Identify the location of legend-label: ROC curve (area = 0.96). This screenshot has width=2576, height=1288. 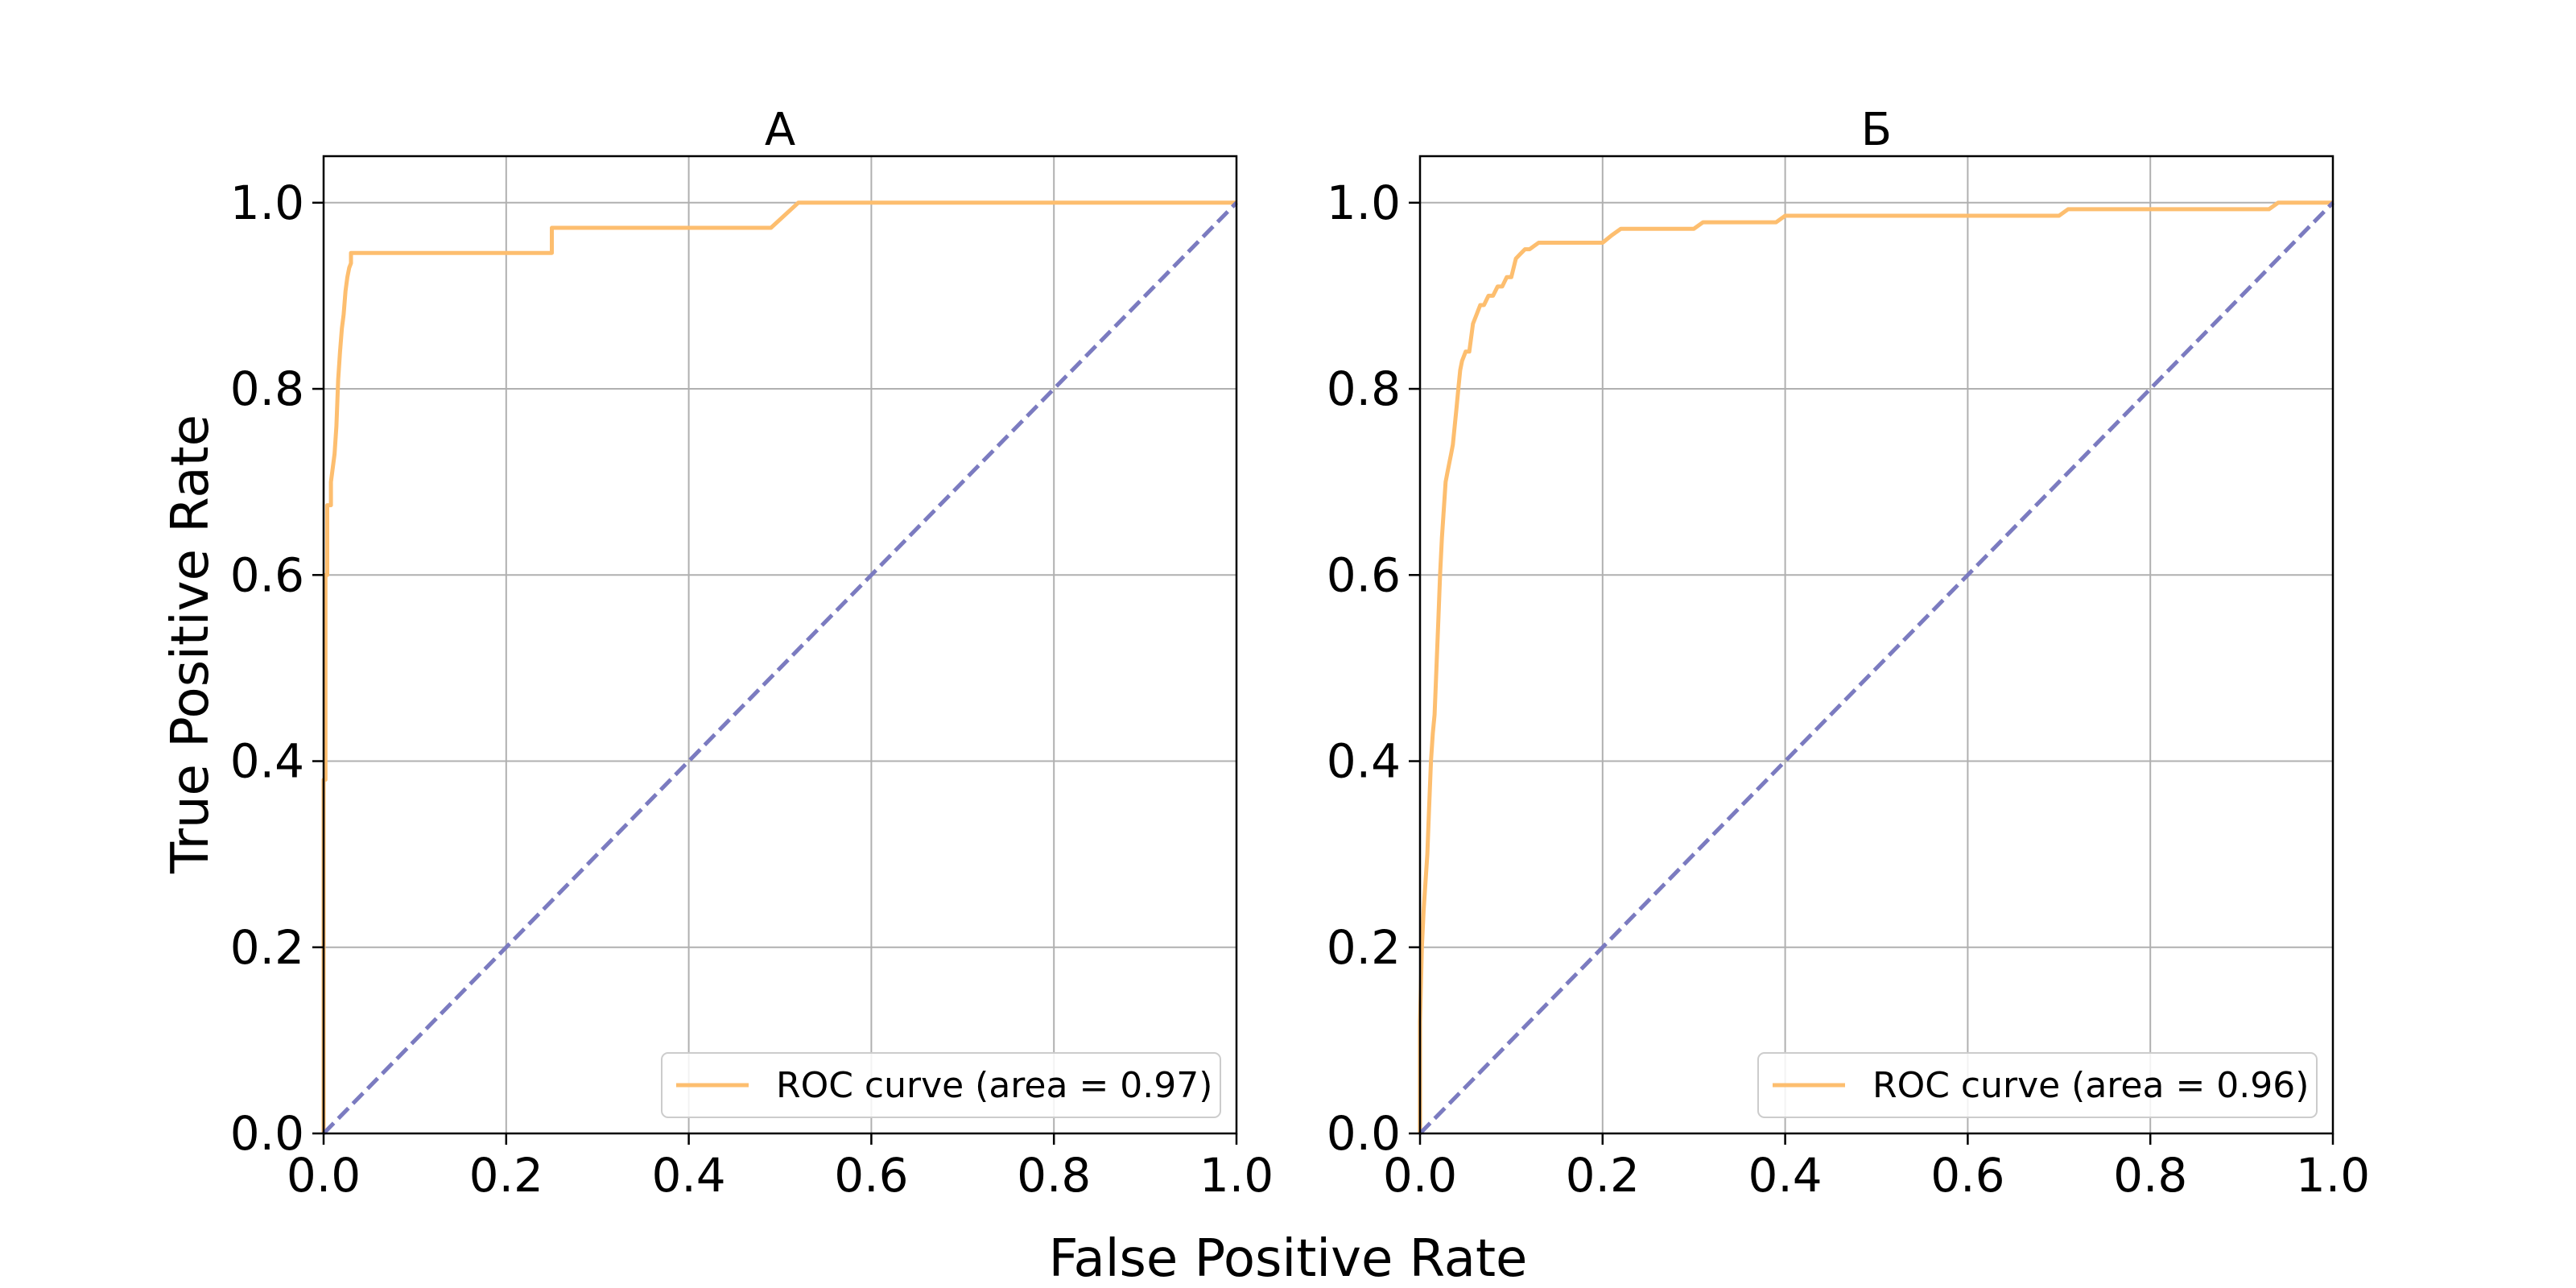
(2090, 1085).